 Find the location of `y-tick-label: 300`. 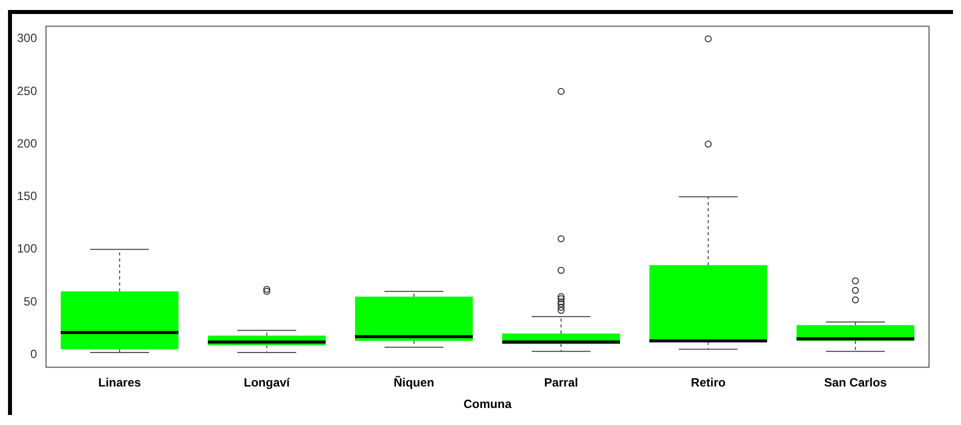

y-tick-label: 300 is located at coordinates (27, 38).